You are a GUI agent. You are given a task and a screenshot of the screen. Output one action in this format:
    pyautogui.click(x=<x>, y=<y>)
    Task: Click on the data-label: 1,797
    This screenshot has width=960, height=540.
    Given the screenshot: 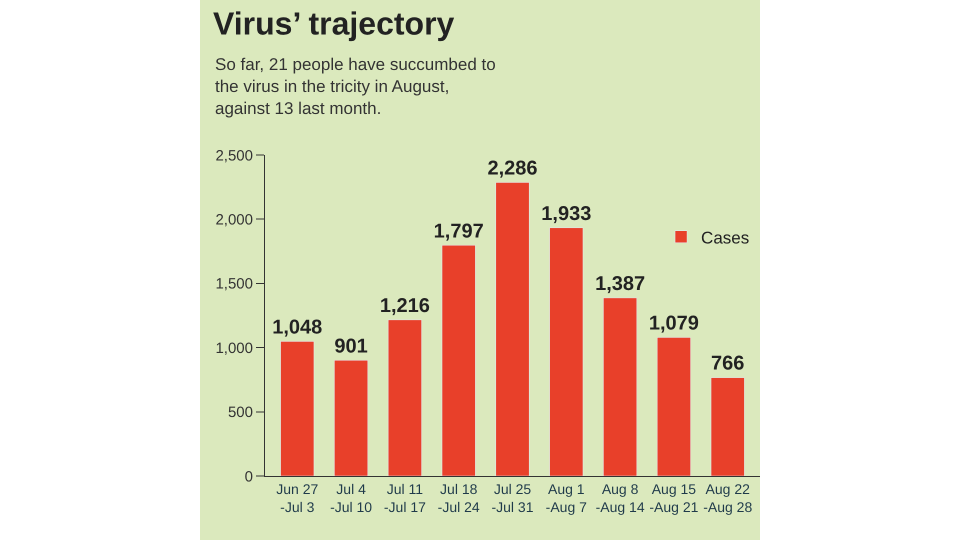 What is the action you would take?
    pyautogui.click(x=459, y=231)
    